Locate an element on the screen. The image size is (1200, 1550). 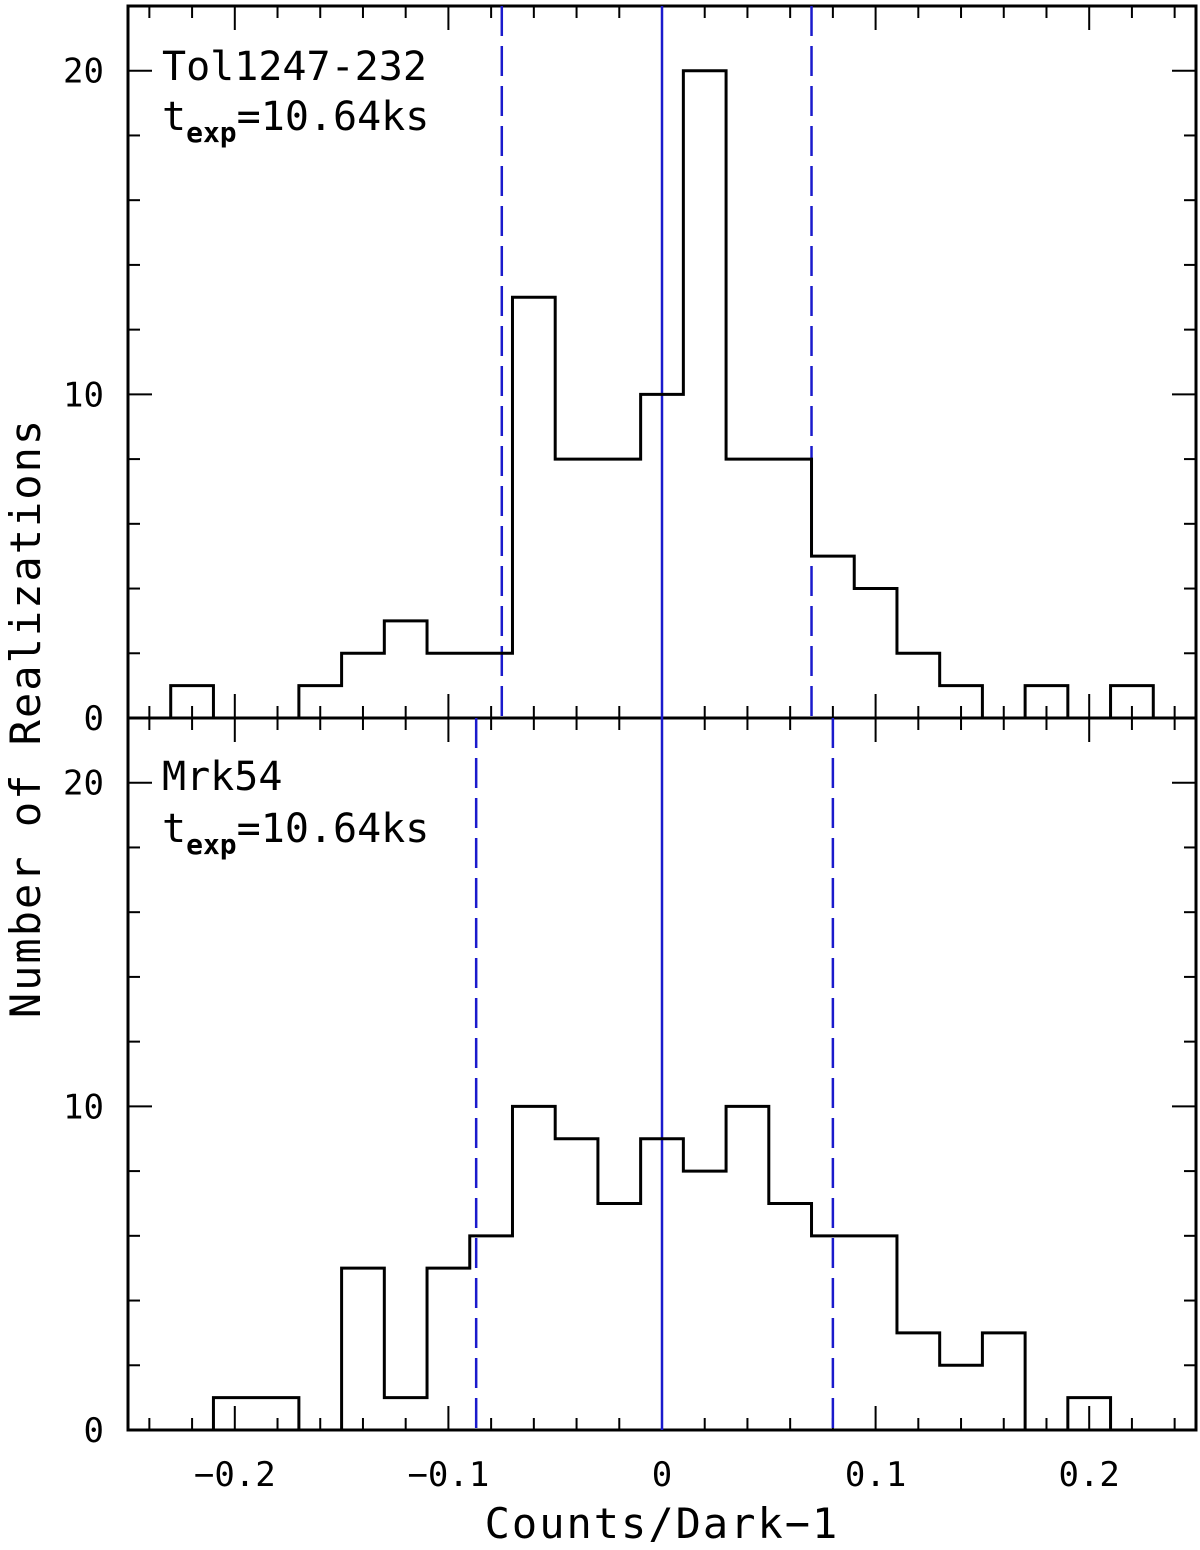
x-tick-label: −0.1 is located at coordinates (448, 1475).